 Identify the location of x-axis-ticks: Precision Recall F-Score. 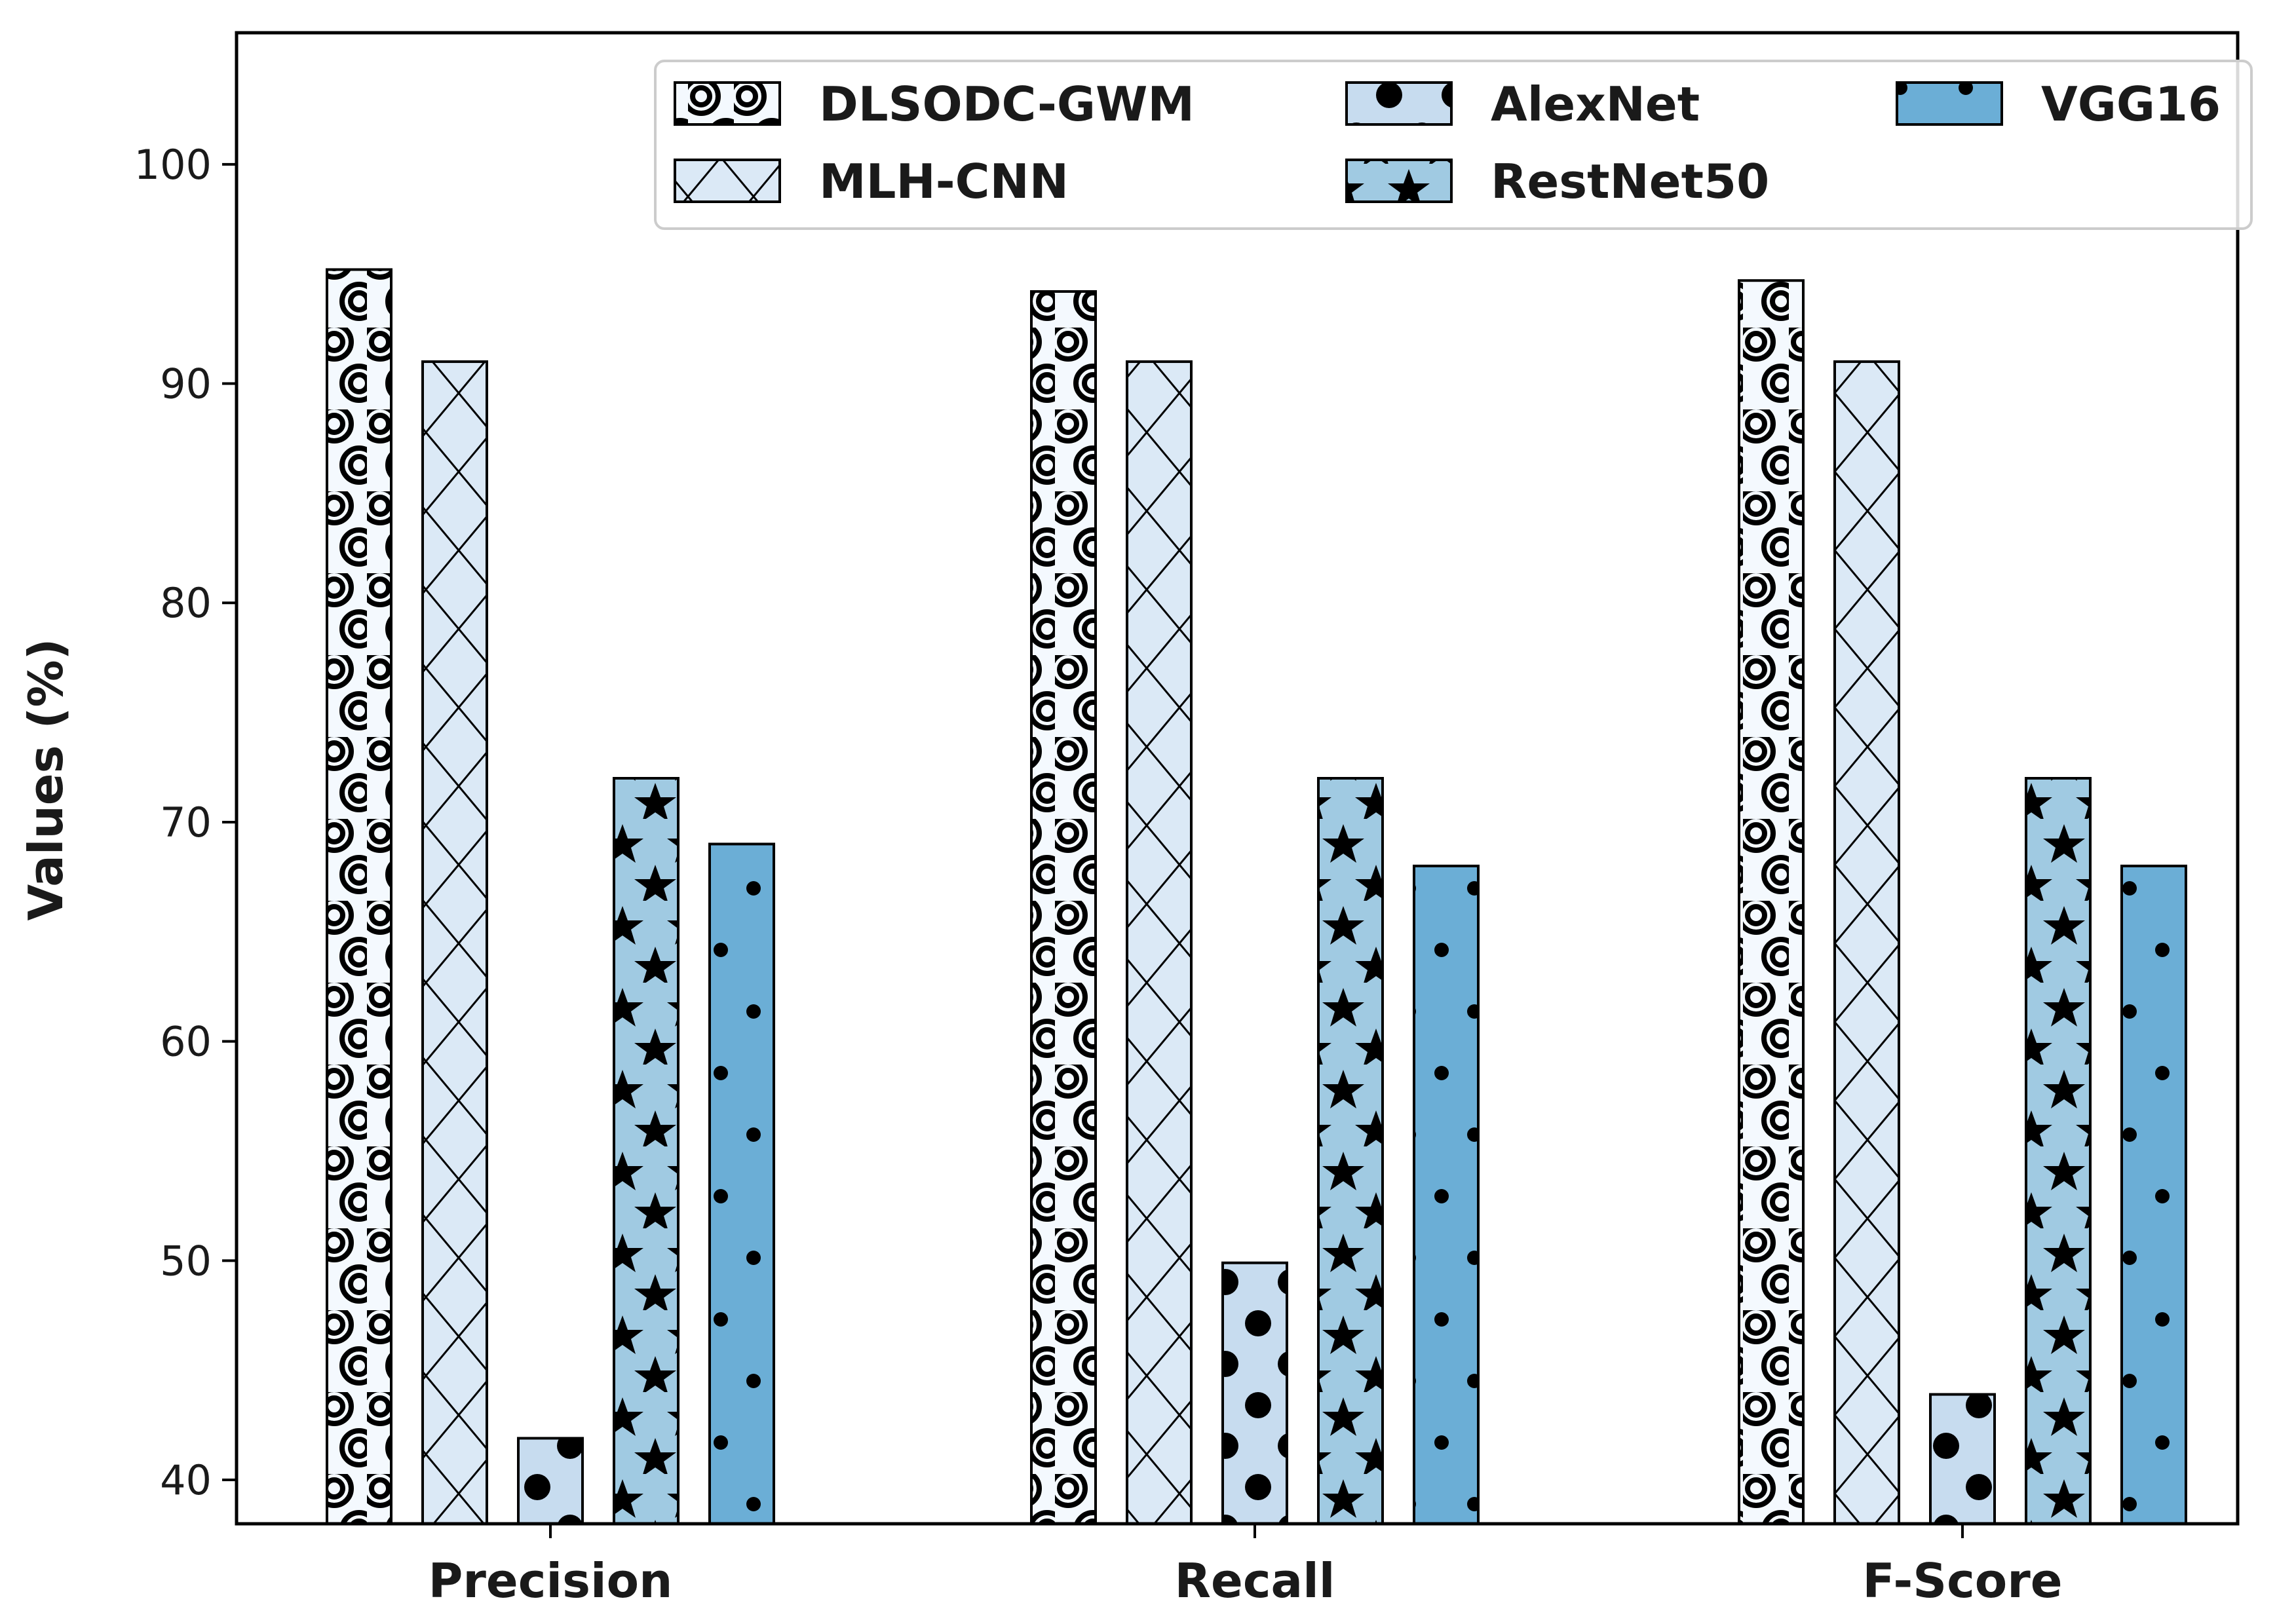
(1246, 1566).